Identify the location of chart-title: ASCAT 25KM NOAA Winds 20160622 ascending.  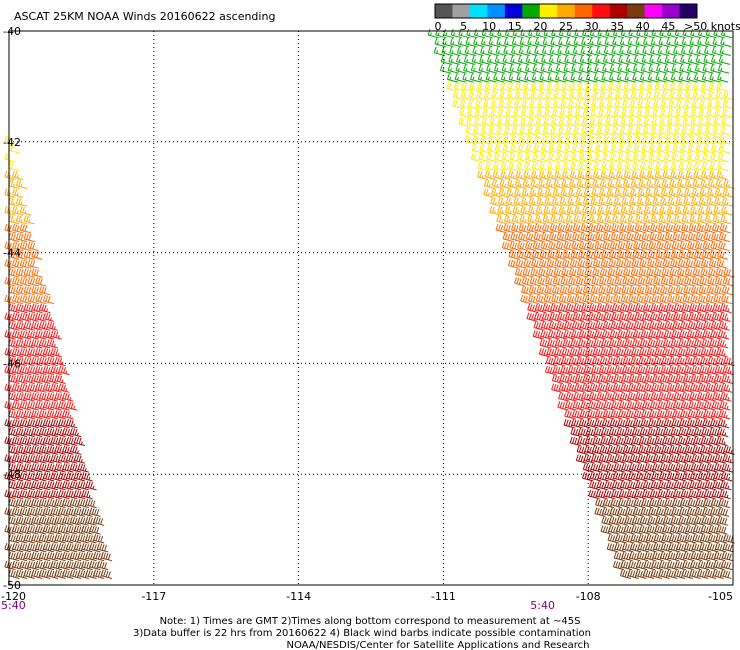
(144, 16).